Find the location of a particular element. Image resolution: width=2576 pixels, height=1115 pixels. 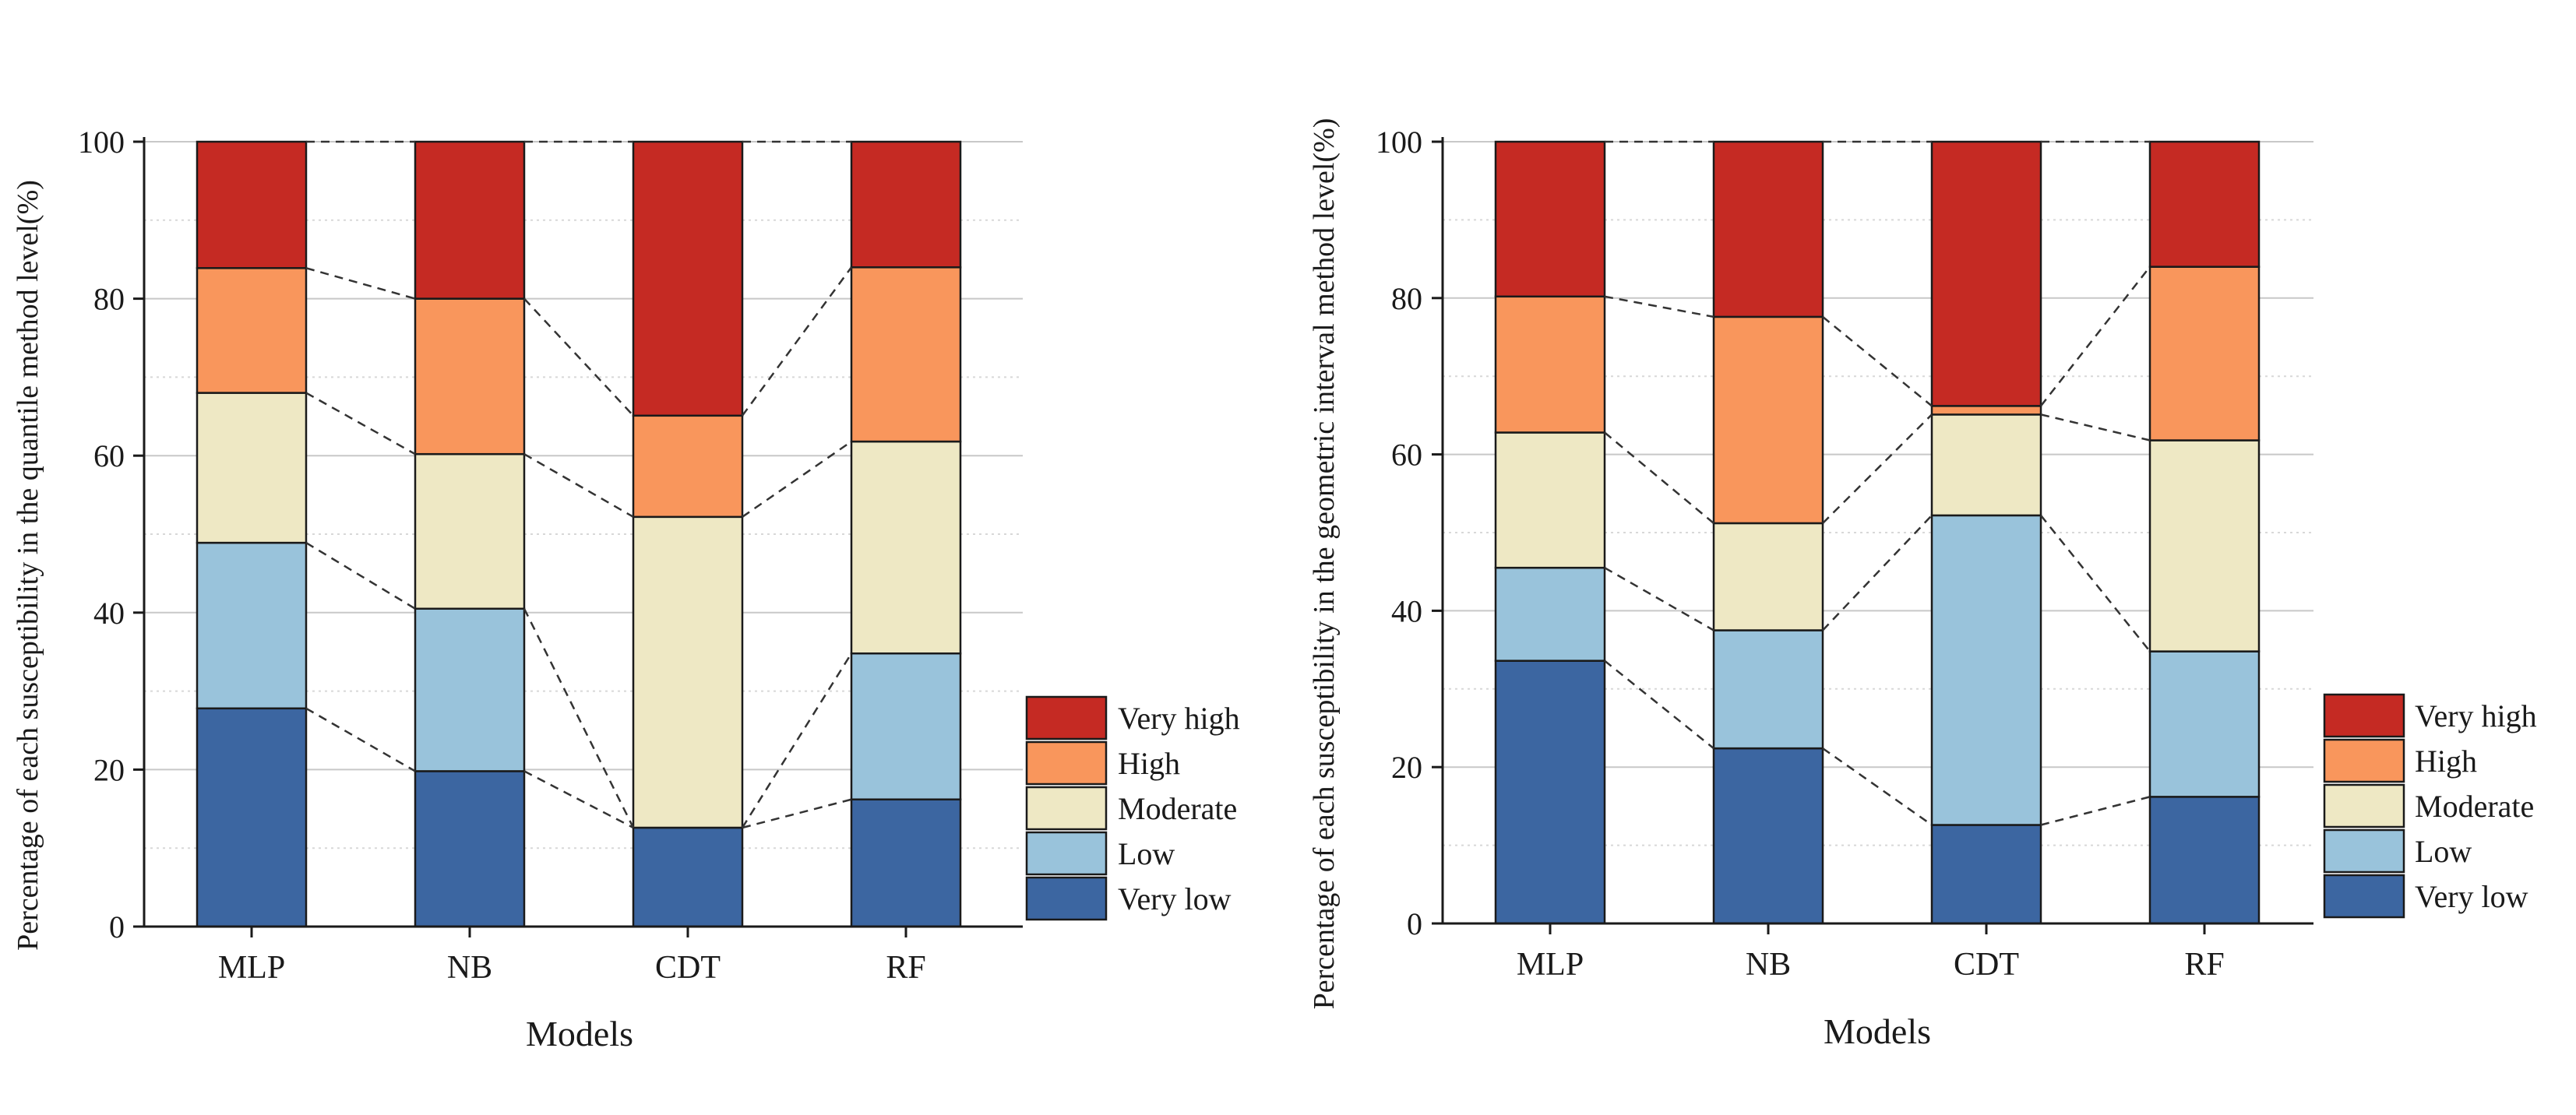

bar-very-high-mlp is located at coordinates (252, 205).